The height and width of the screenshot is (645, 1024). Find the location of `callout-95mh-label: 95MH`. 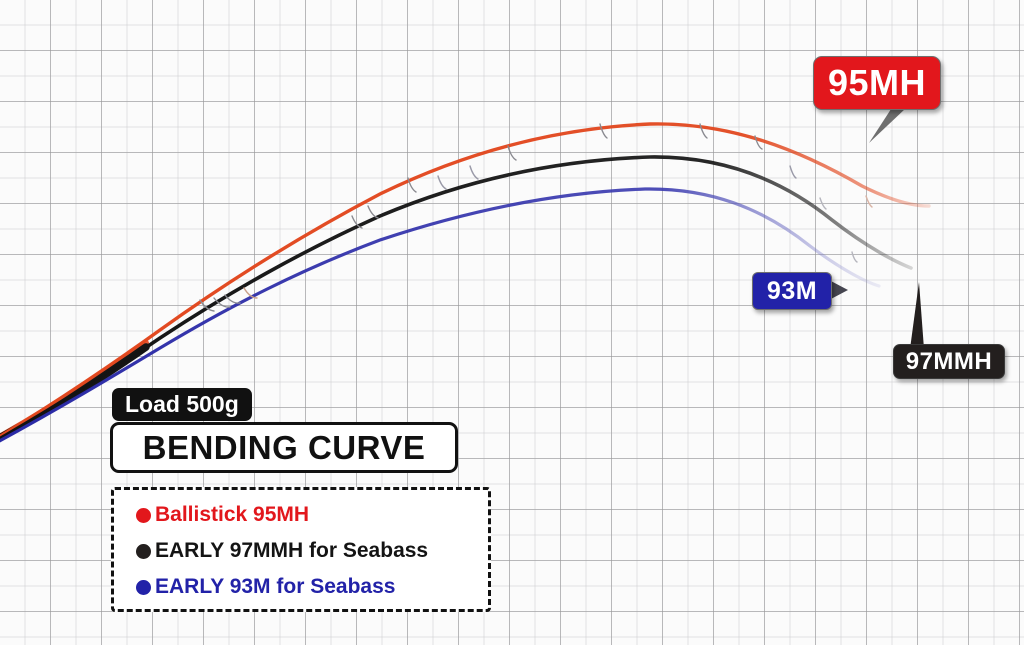

callout-95mh-label: 95MH is located at coordinates (877, 82).